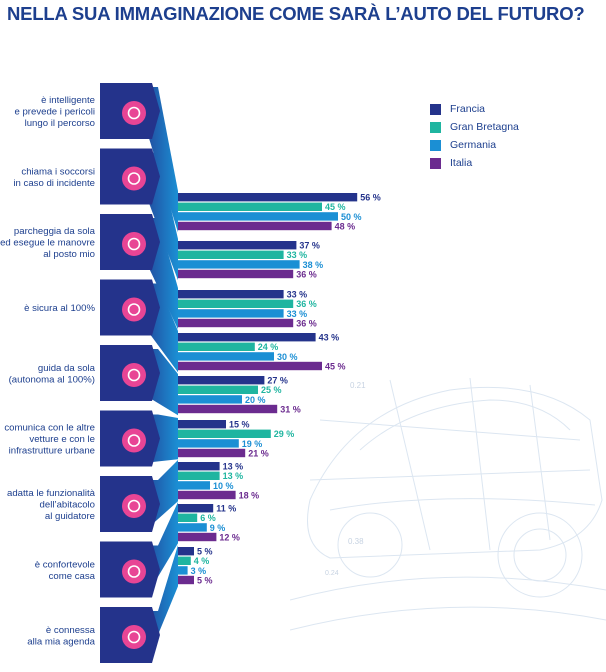 The width and height of the screenshot is (606, 672). I want to click on value-label: 11 %, so click(226, 509).